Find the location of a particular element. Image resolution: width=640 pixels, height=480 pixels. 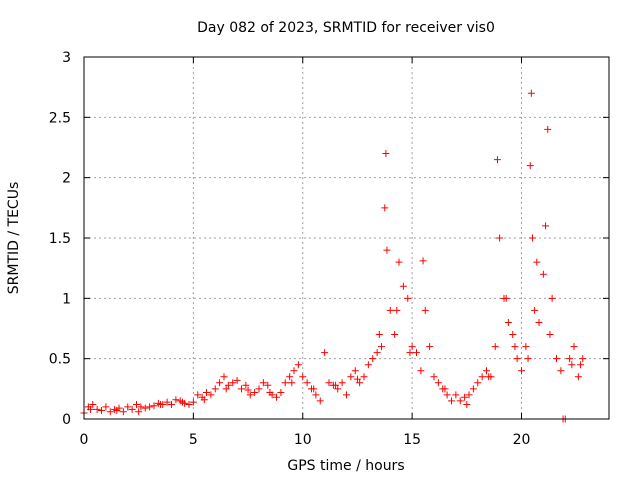

x-axis-label: GPS time / hours is located at coordinates (345, 466).